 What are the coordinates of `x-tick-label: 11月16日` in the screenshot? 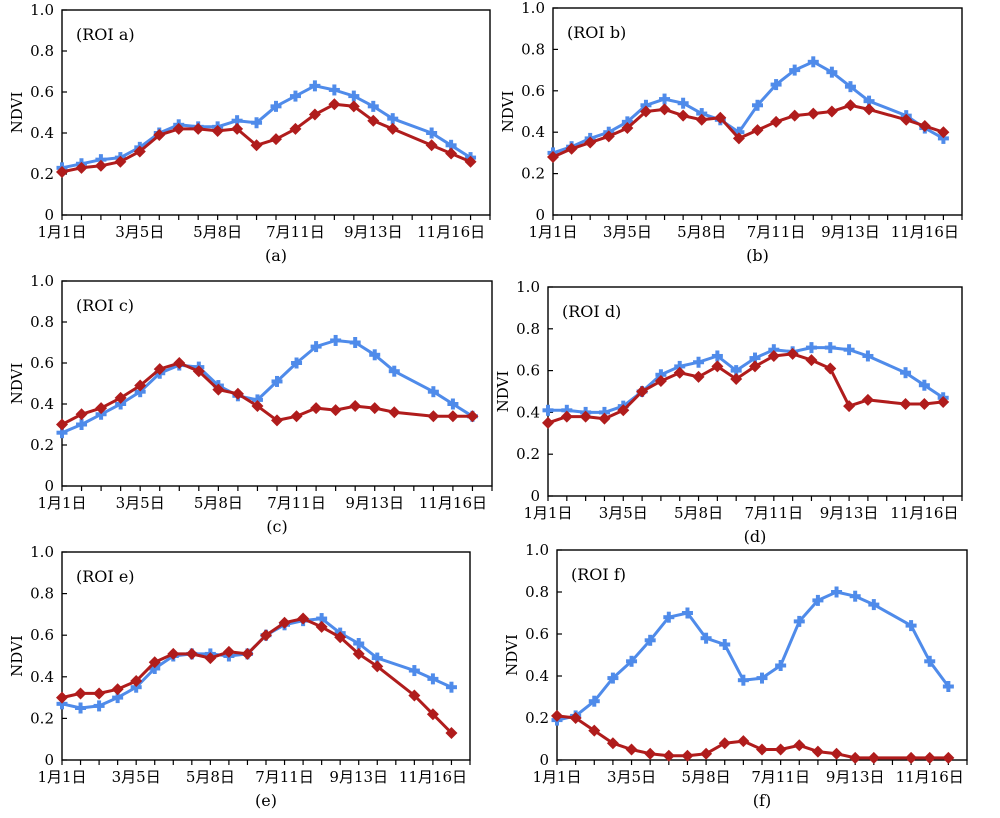 It's located at (924, 513).